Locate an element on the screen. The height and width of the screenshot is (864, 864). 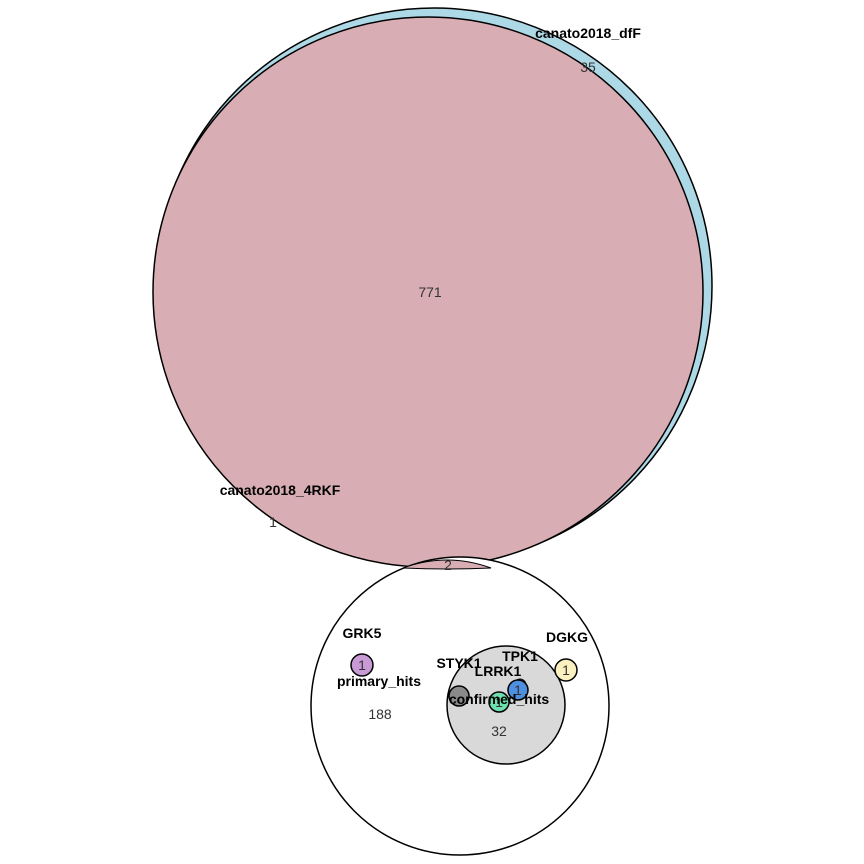
count-lrrk1: 1 is located at coordinates (518, 690).